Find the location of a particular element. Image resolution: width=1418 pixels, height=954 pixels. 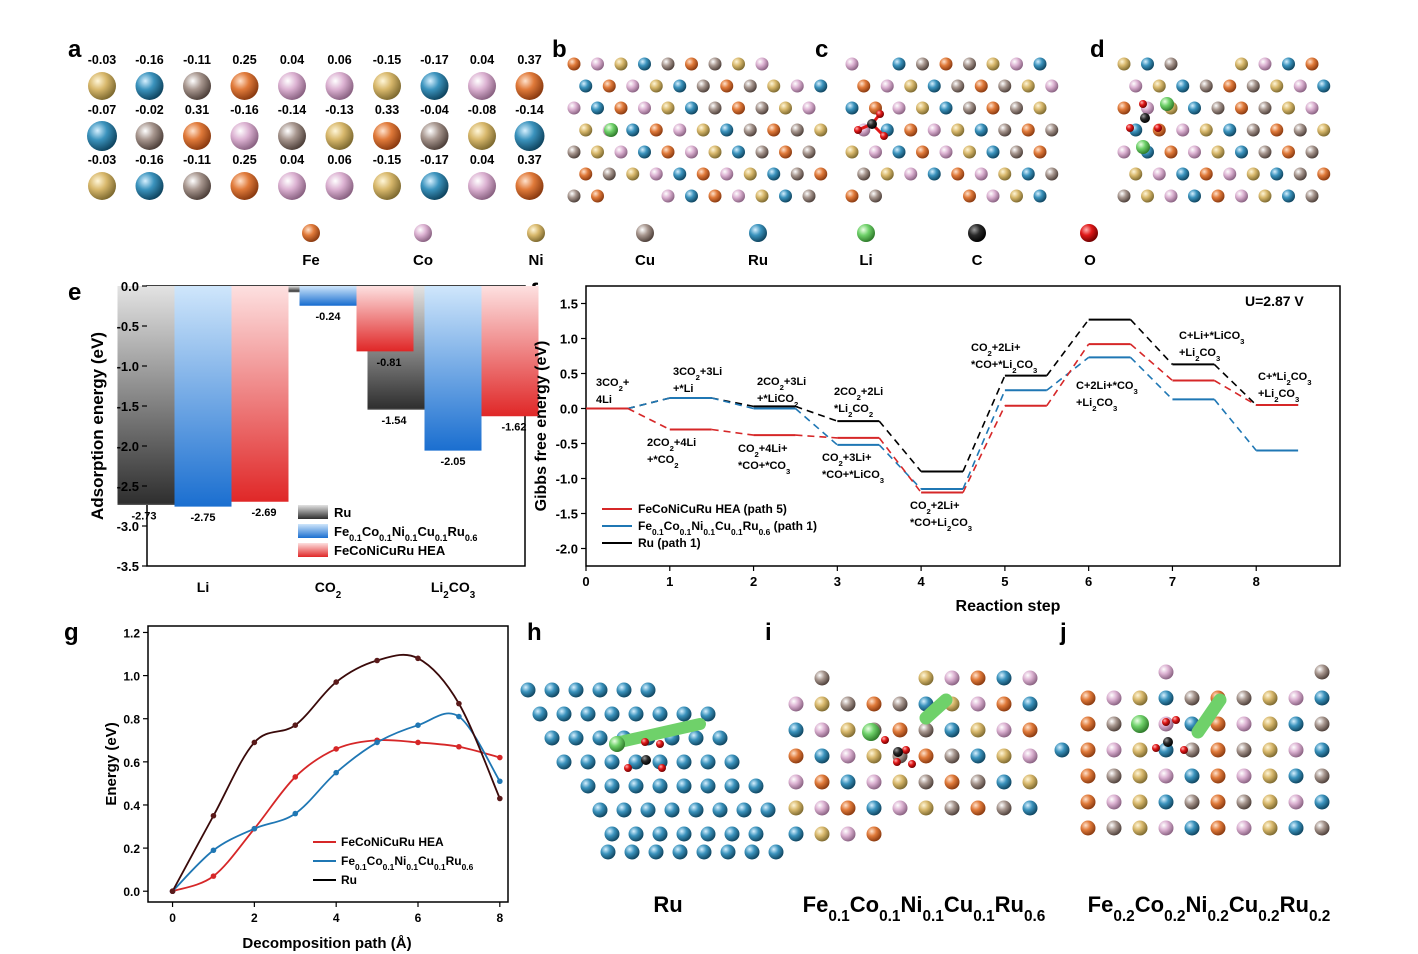

panel-i-atom-co is located at coordinates (822, 808).